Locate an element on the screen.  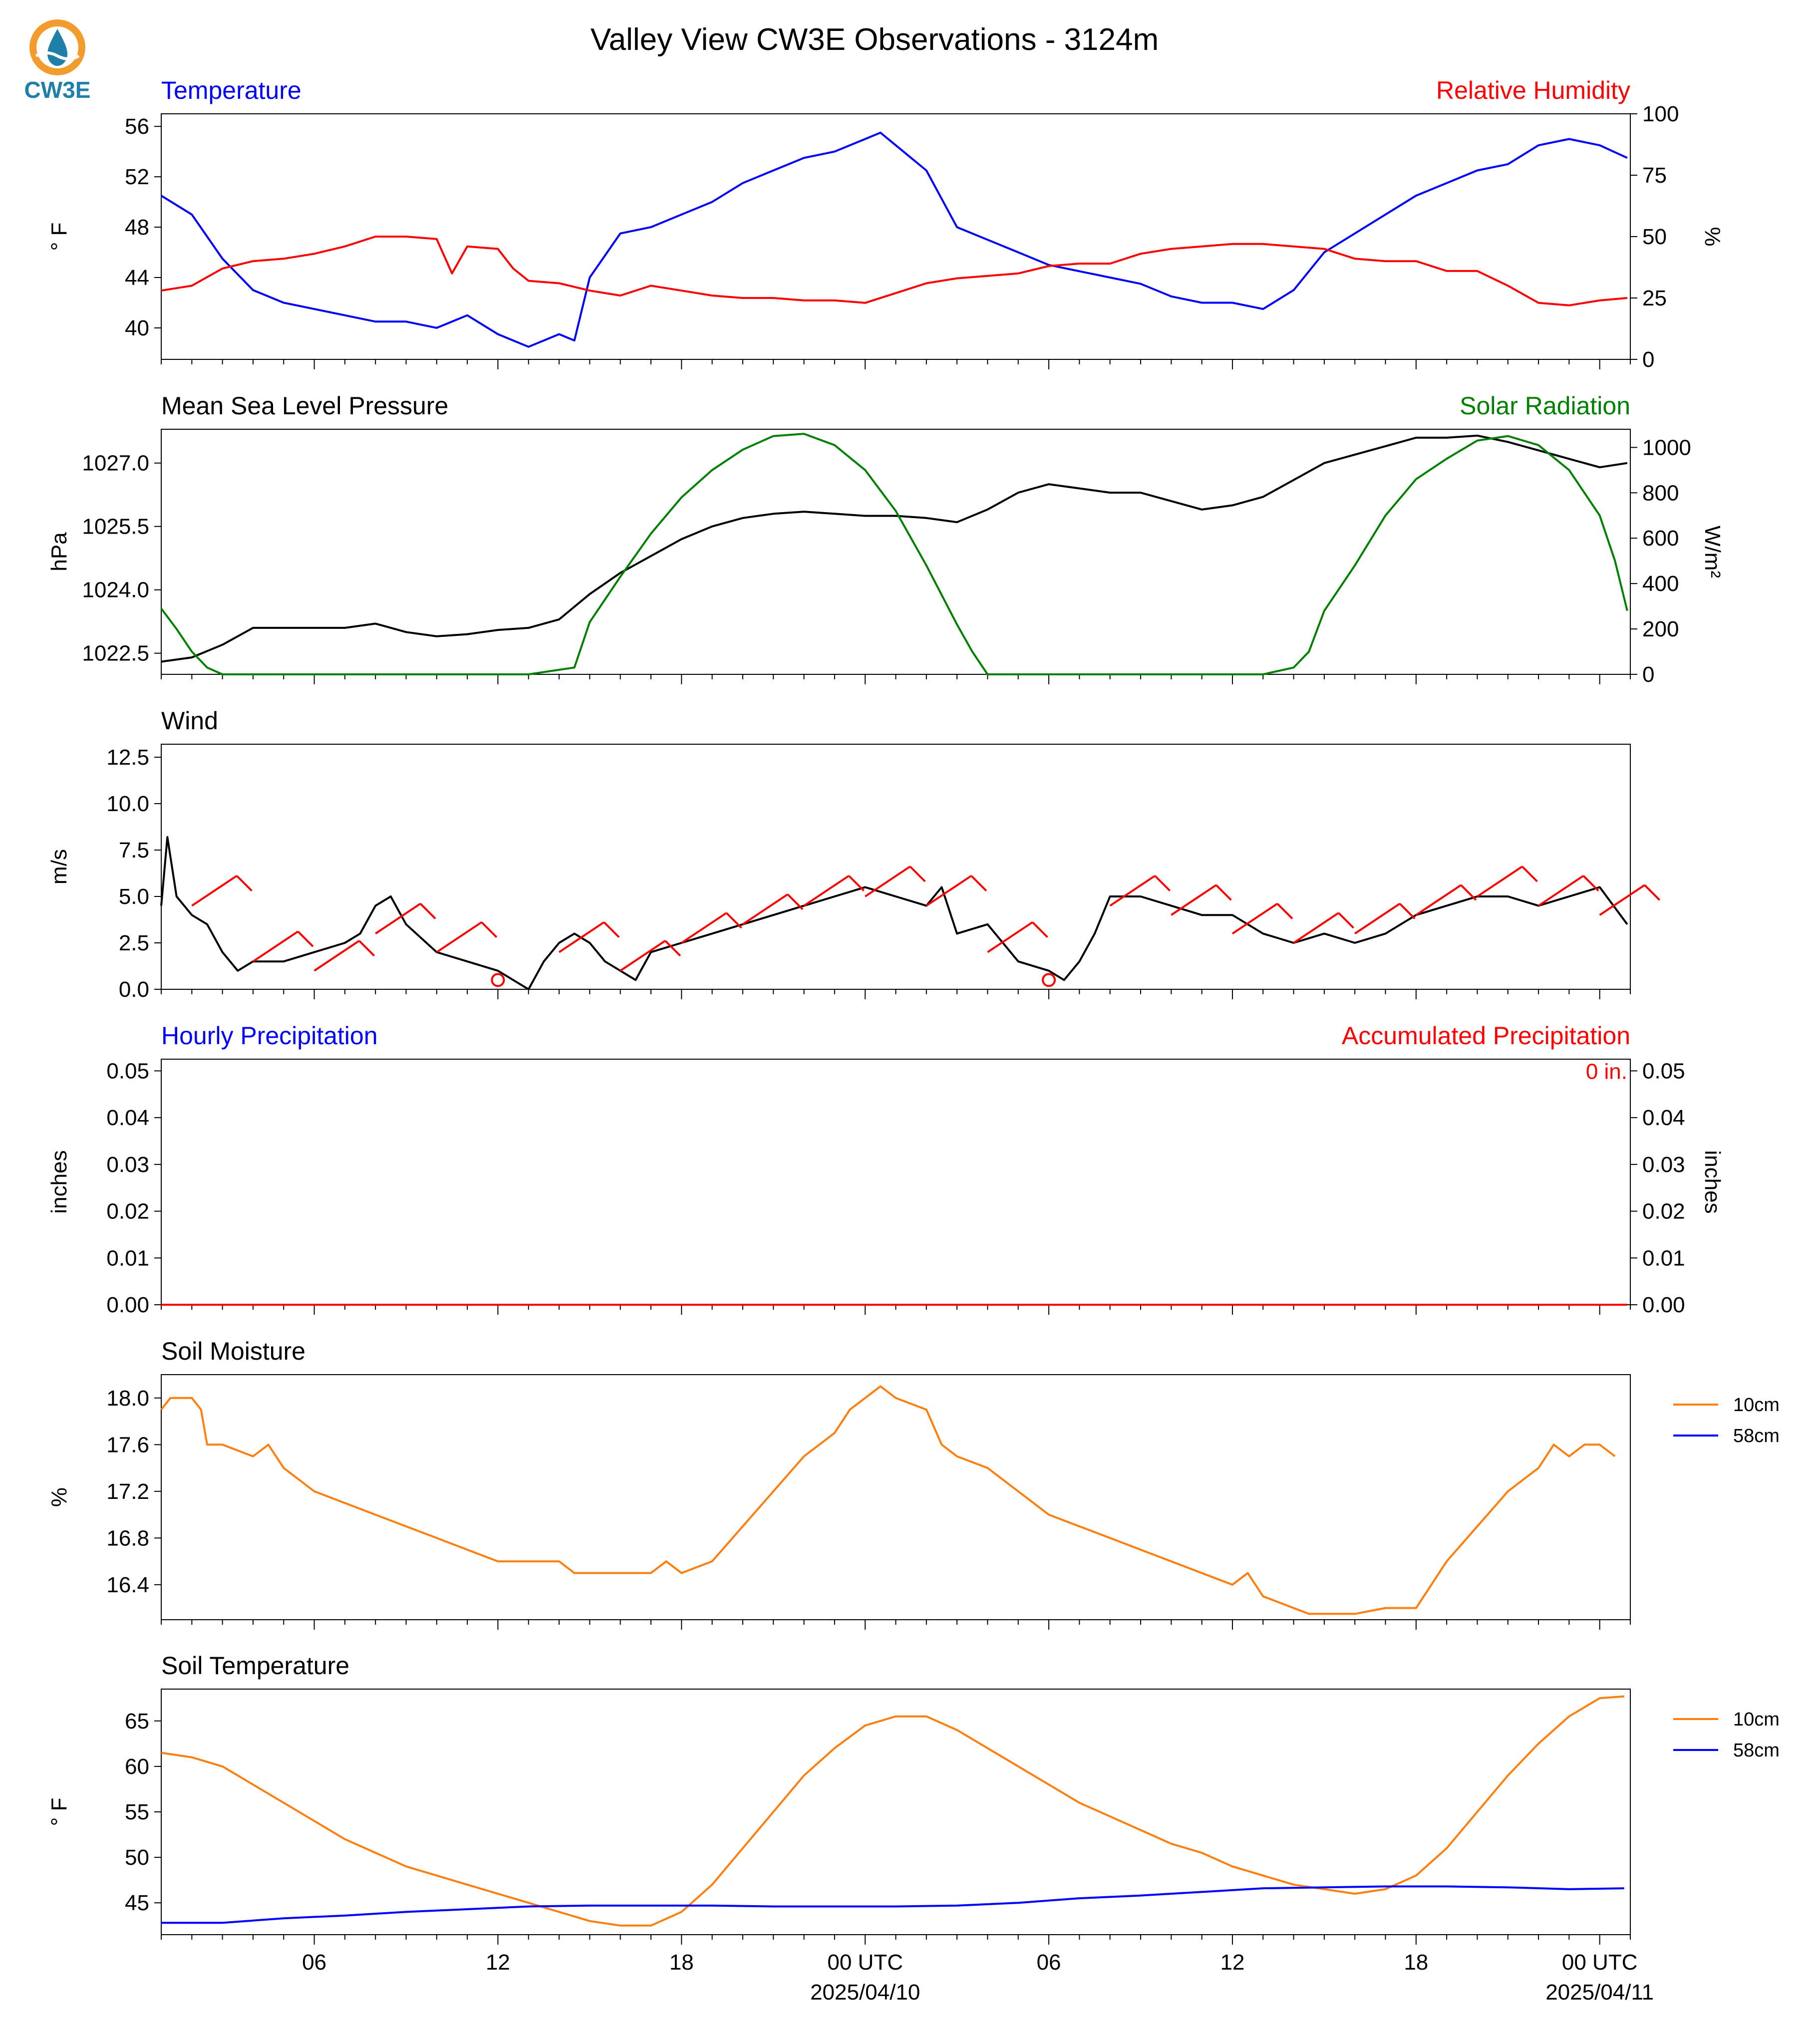
ytick-left-label: 40 is located at coordinates (137, 328).